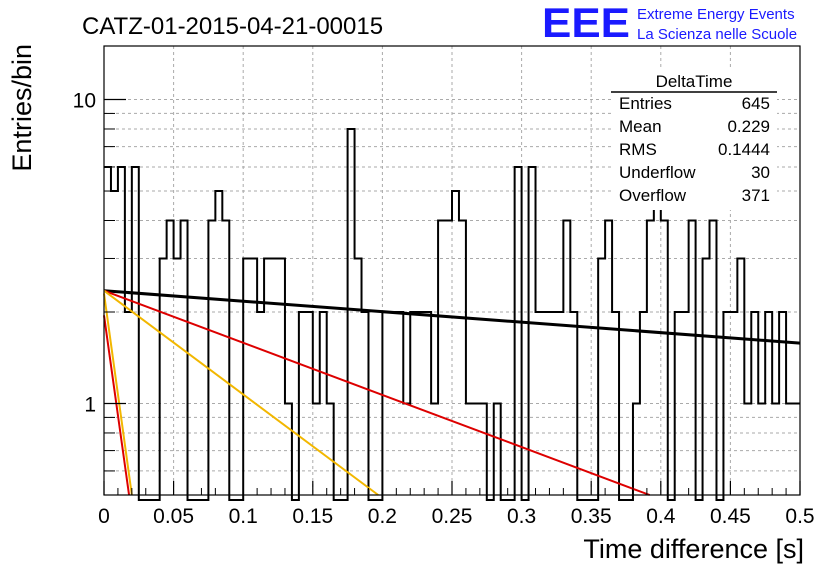 This screenshot has height=572, width=836. What do you see at coordinates (382, 516) in the screenshot?
I see `x-tick-label: 0.2` at bounding box center [382, 516].